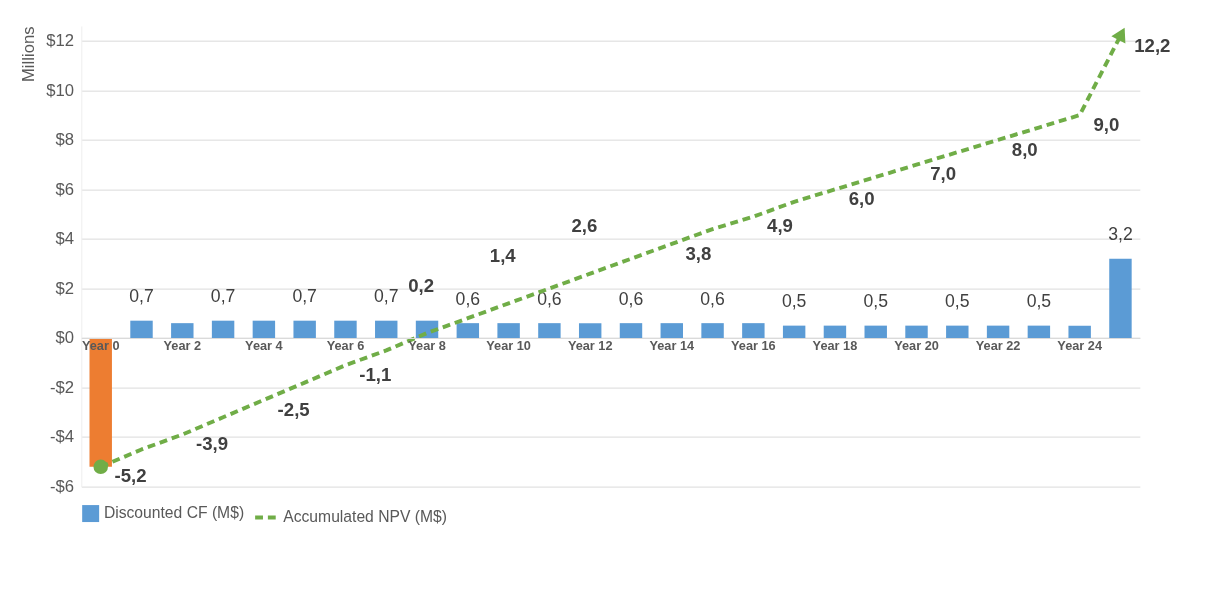  I want to click on y-tick-label: $4, so click(64, 239).